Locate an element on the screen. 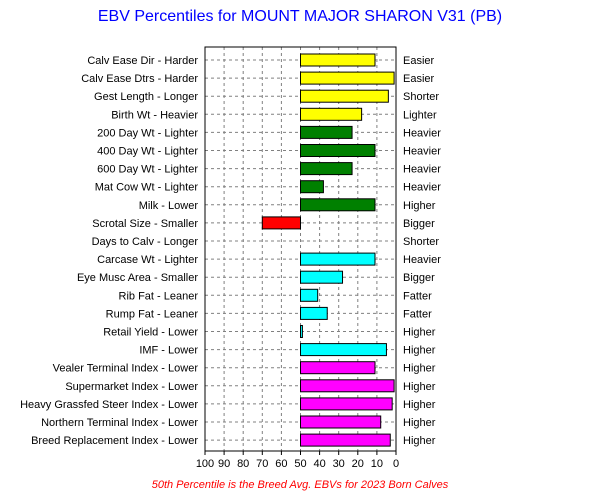 The width and height of the screenshot is (600, 495). tick-label: 40 is located at coordinates (319, 464).